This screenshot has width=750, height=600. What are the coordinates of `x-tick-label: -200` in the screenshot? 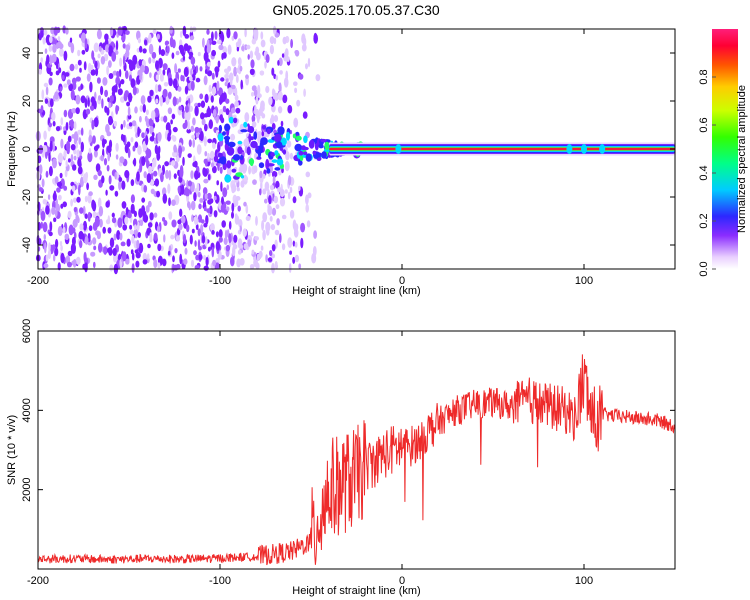 It's located at (38, 581).